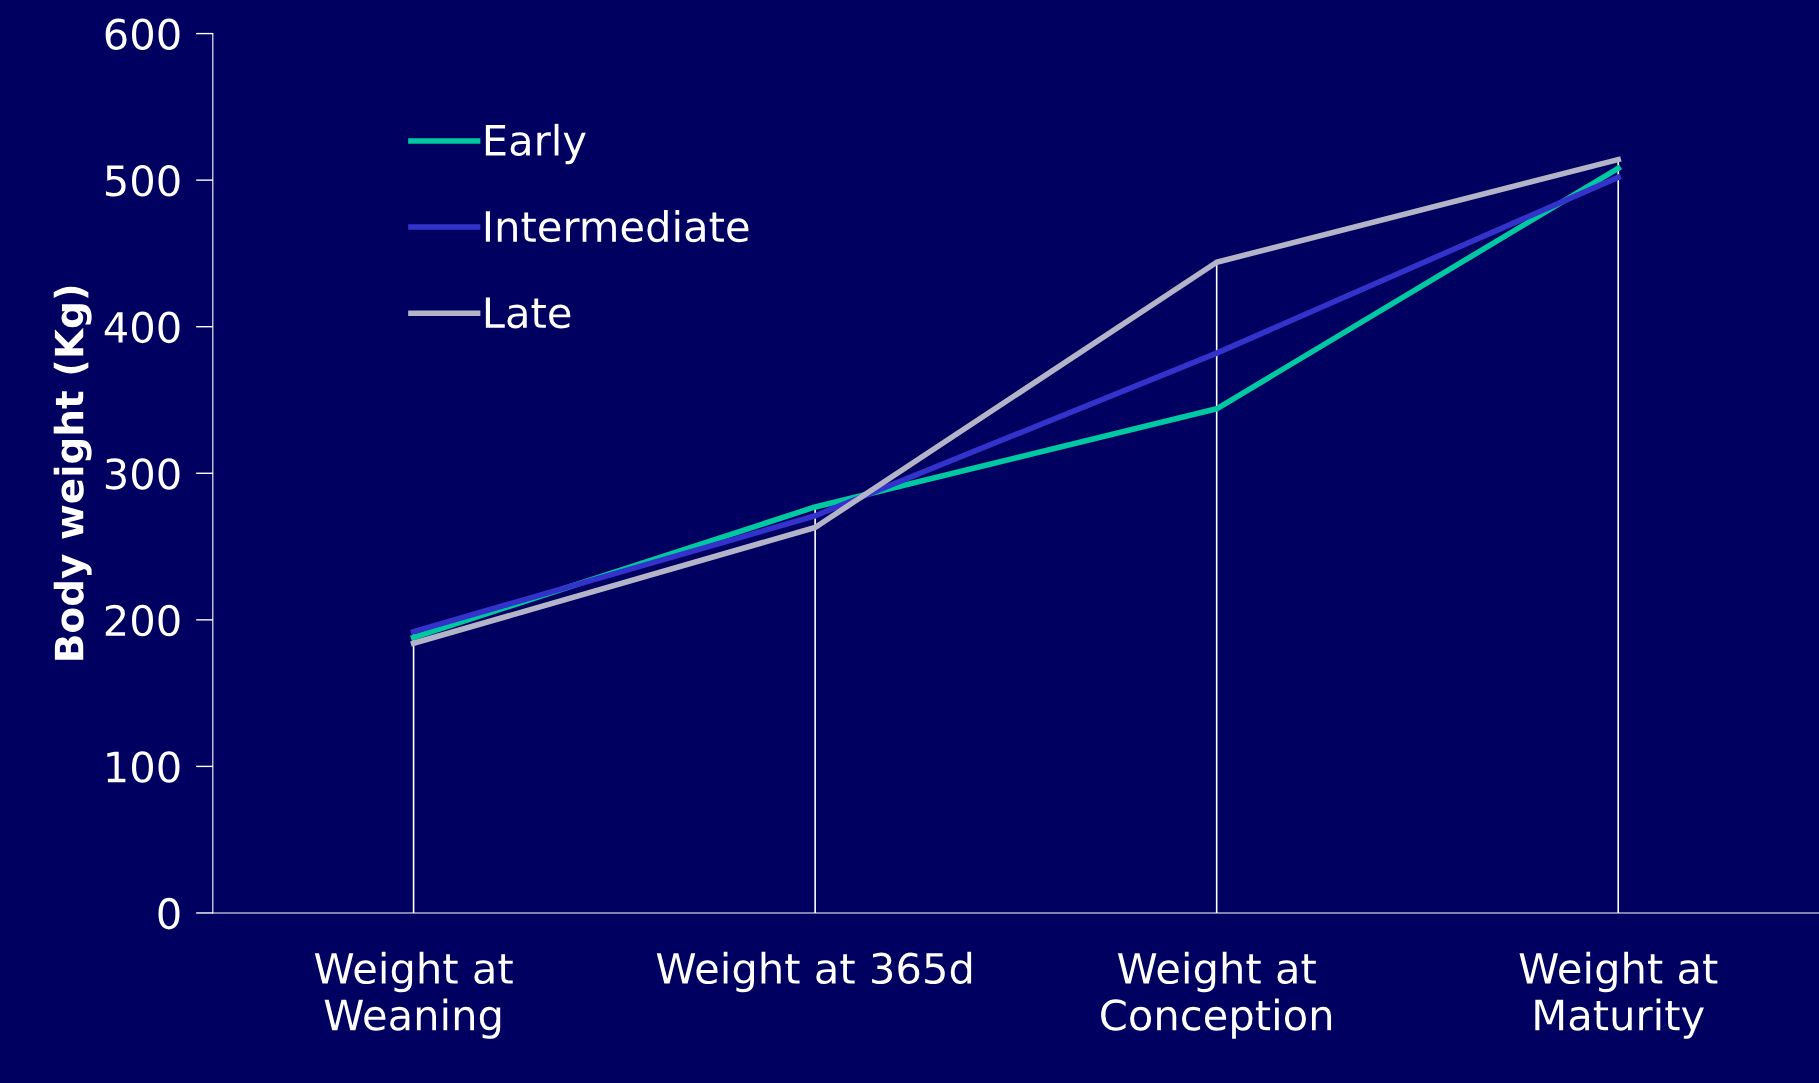 The height and width of the screenshot is (1083, 1819). I want to click on legend-label: Early, so click(535, 144).